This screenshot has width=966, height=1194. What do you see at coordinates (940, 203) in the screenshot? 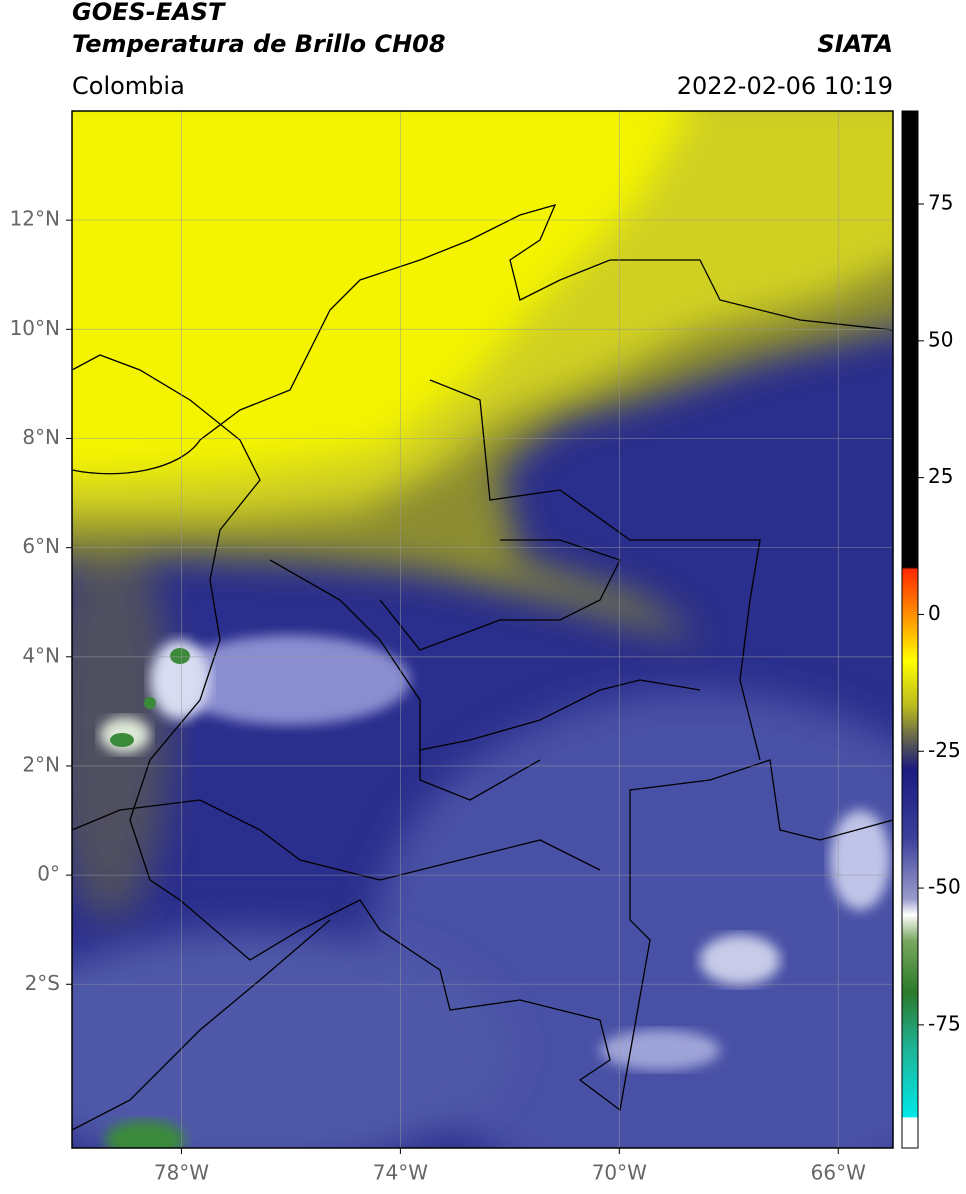
I see `colorbar-tick-label: 75` at bounding box center [940, 203].